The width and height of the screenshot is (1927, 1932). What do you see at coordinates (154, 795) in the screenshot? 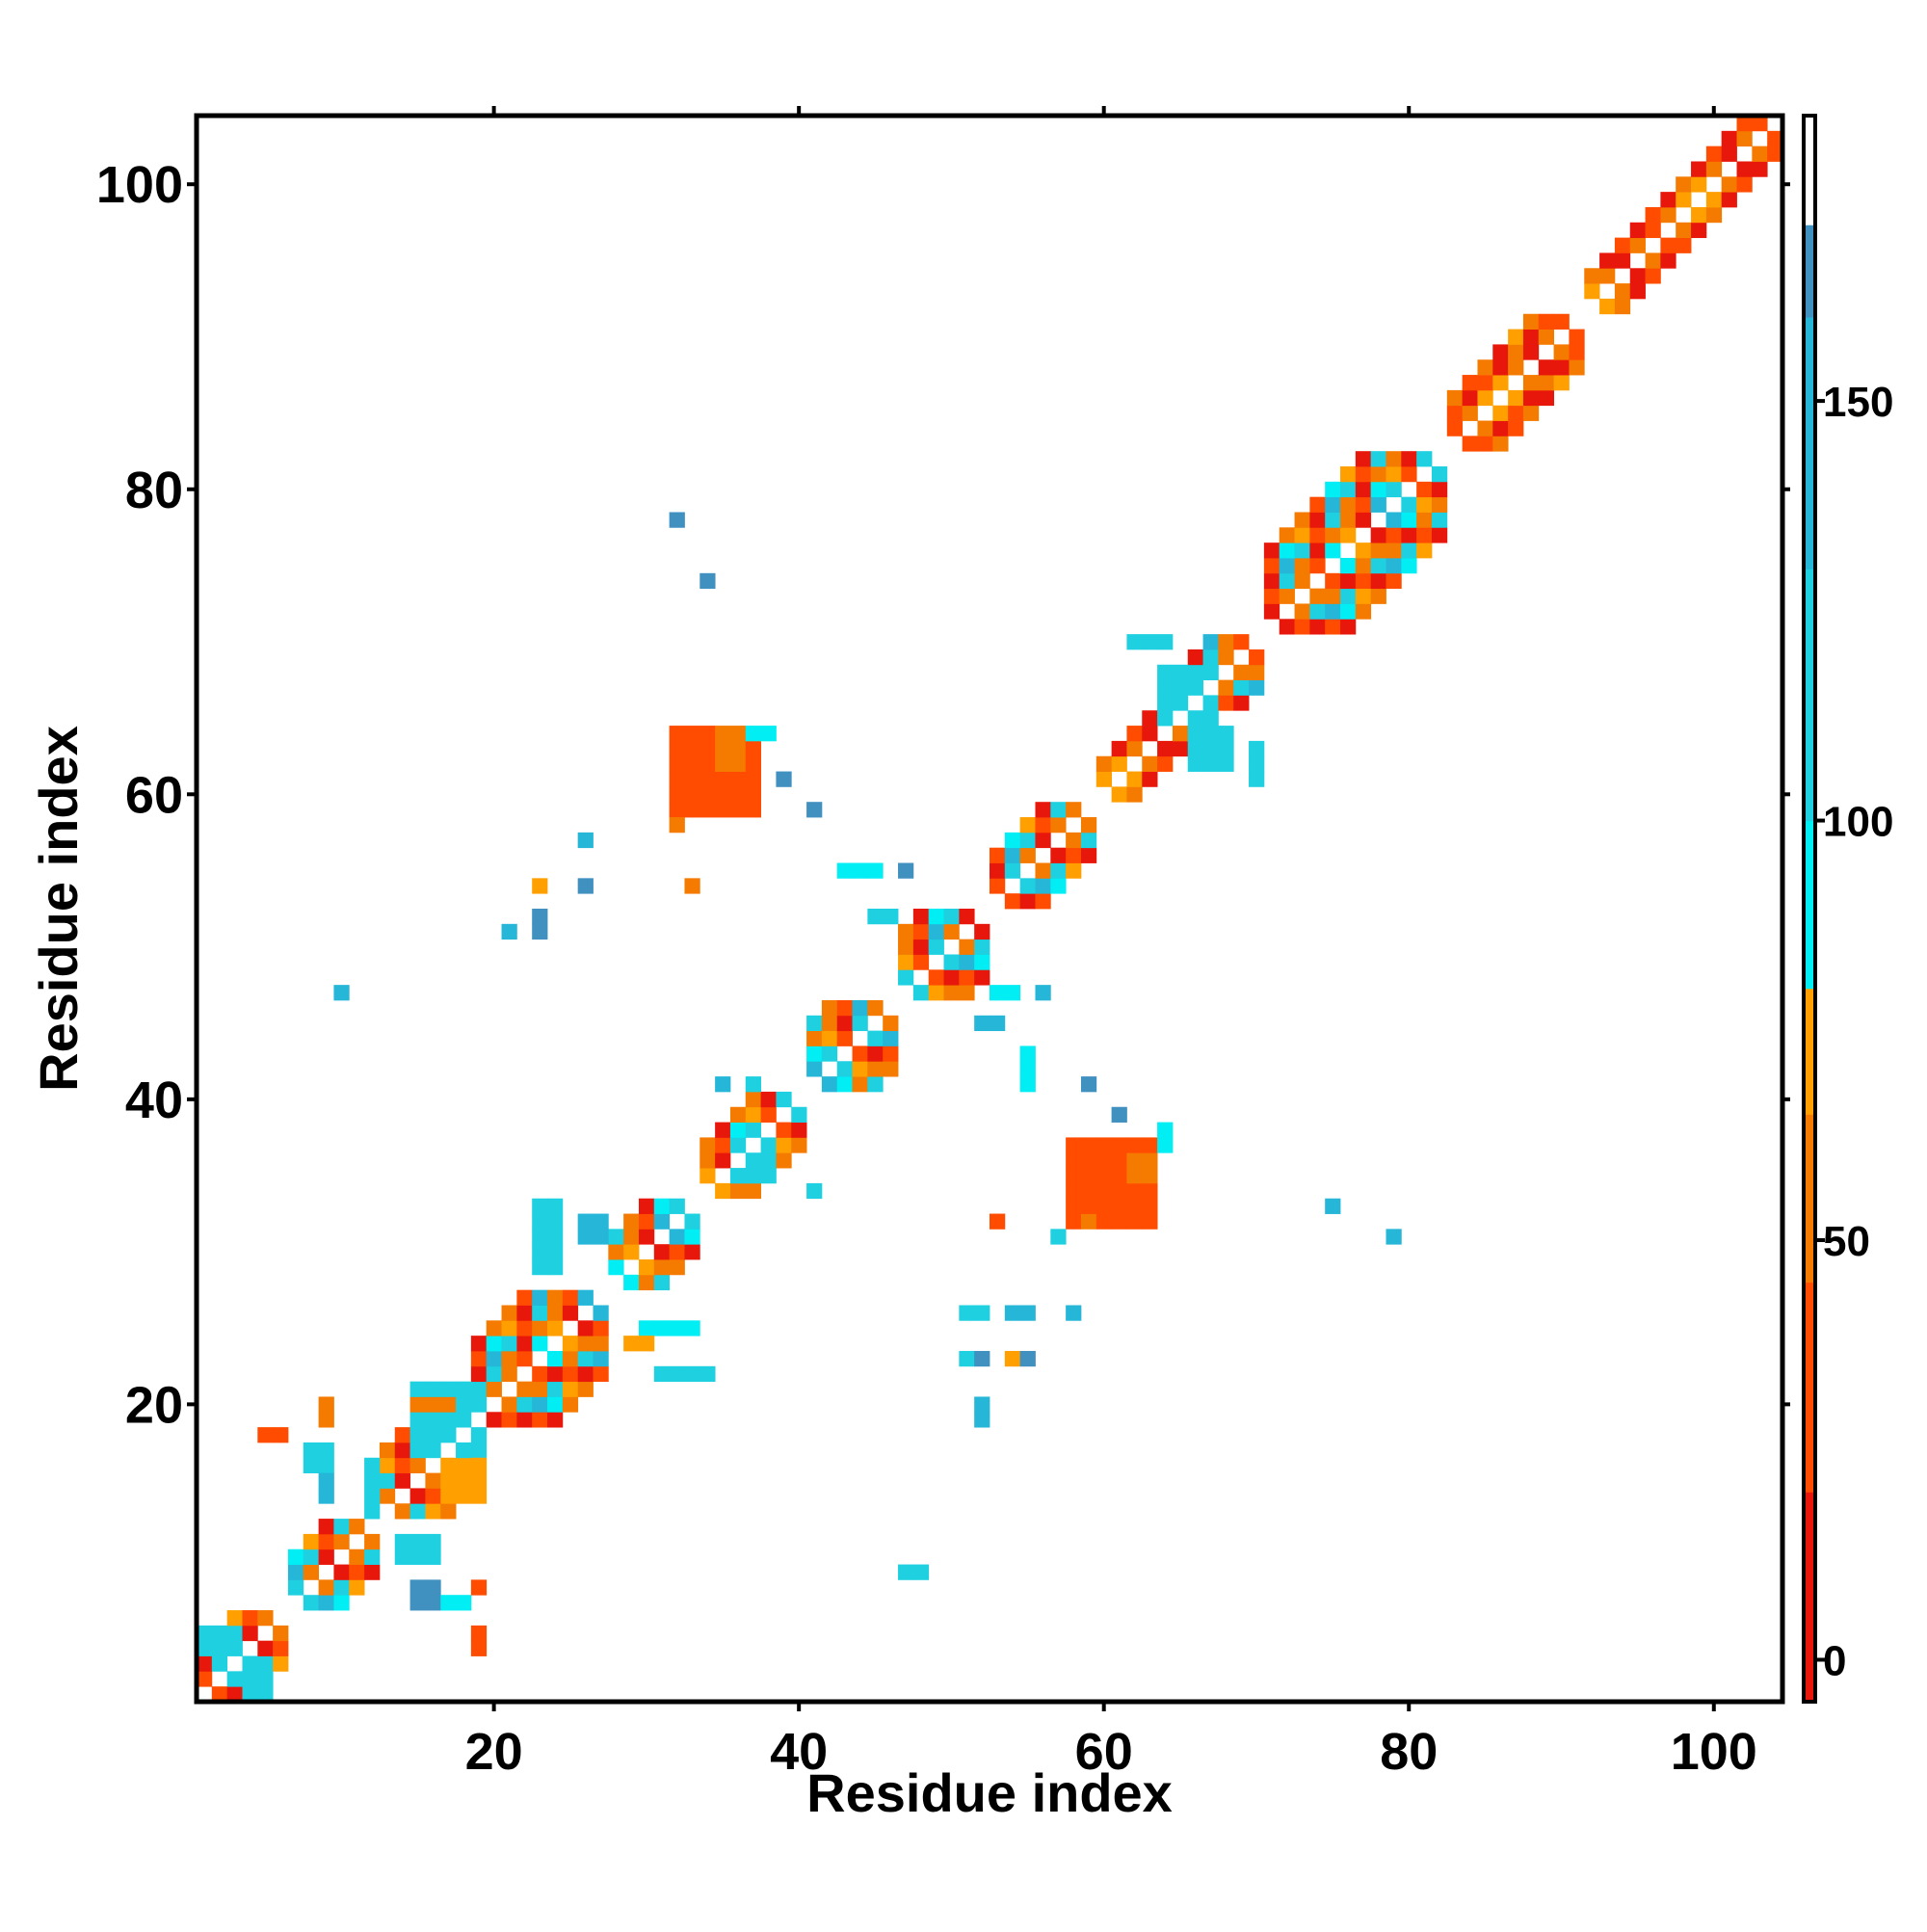
I see `y-tick-label: 60` at bounding box center [154, 795].